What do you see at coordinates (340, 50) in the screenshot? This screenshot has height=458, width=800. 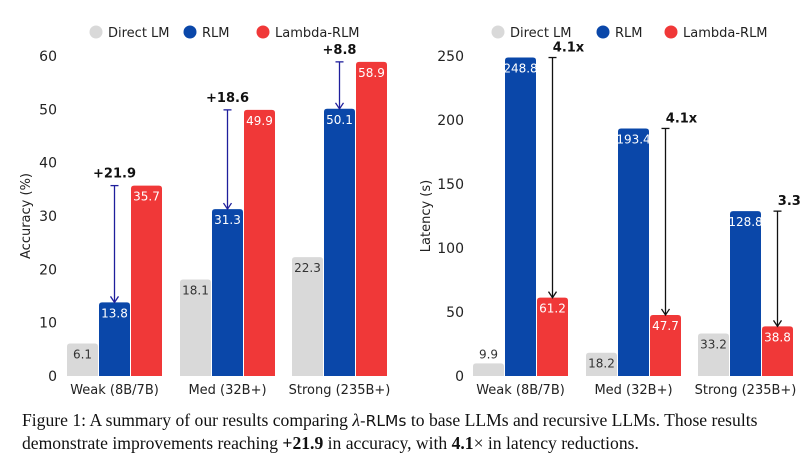 I see `improvement-annotation: +8.8` at bounding box center [340, 50].